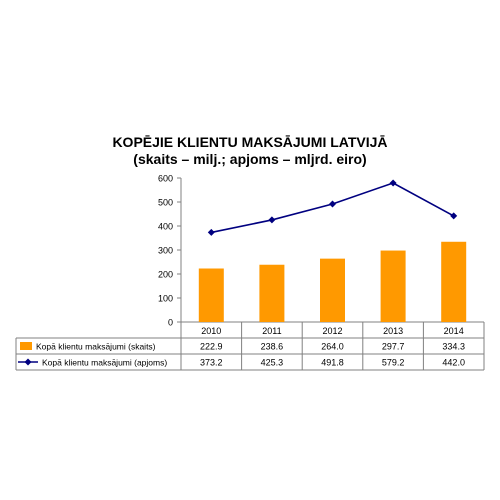 The image size is (500, 500). What do you see at coordinates (454, 331) in the screenshot?
I see `x-tick-label: 2014` at bounding box center [454, 331].